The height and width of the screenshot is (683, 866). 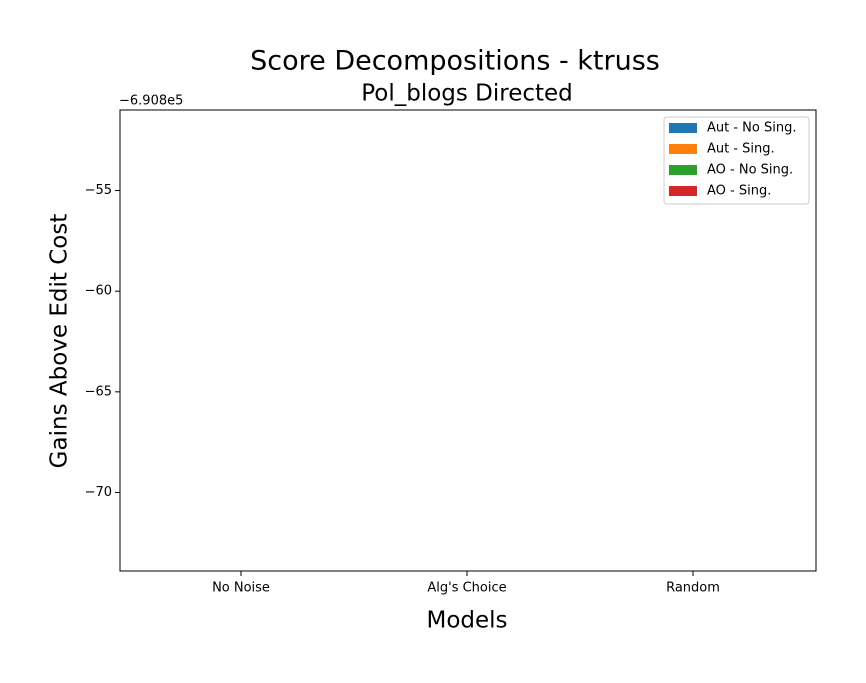 I want to click on y-tick-label: −70, so click(x=98, y=492).